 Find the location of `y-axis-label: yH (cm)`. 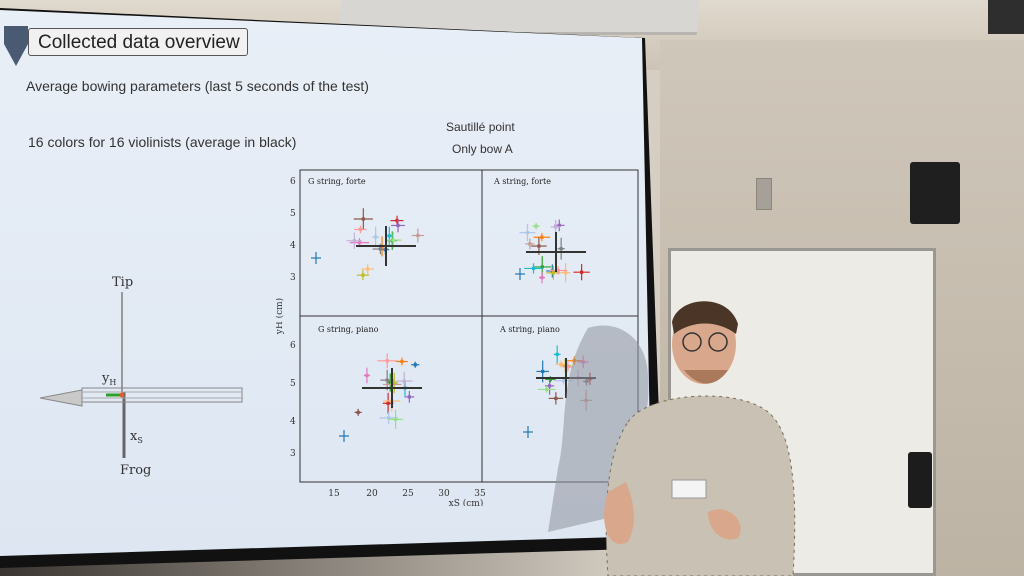

y-axis-label: yH (cm) is located at coordinates (280, 316).